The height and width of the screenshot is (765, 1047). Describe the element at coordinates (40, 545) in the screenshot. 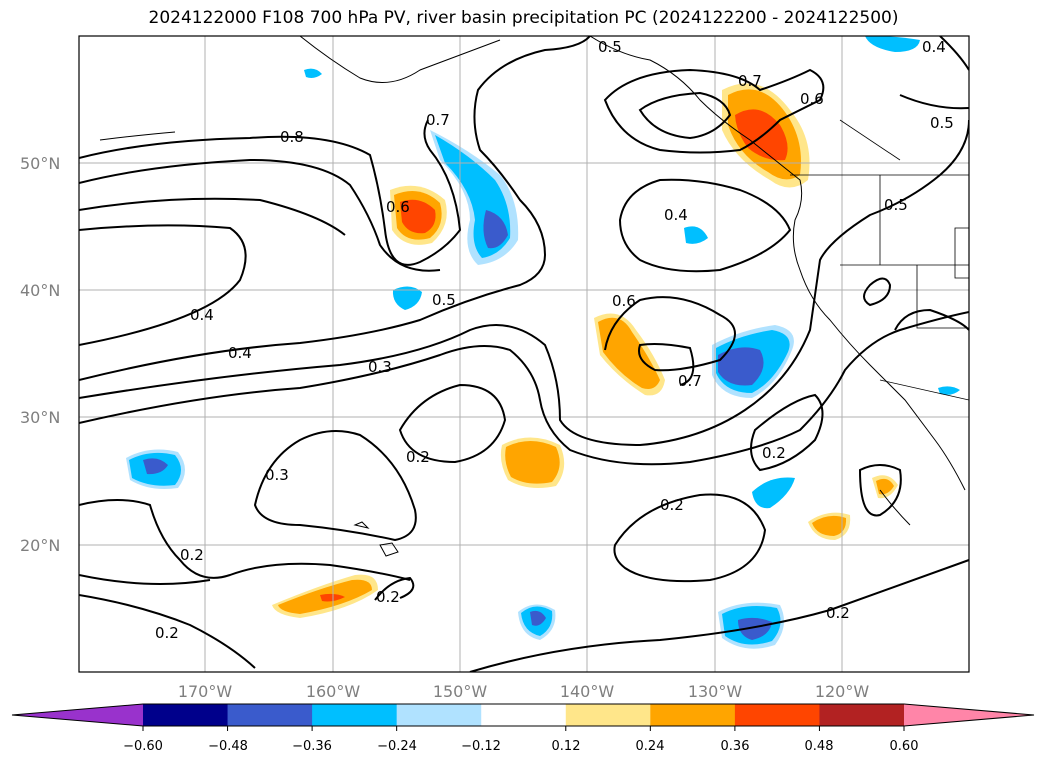

I see `lat-label: 20°N` at that location.